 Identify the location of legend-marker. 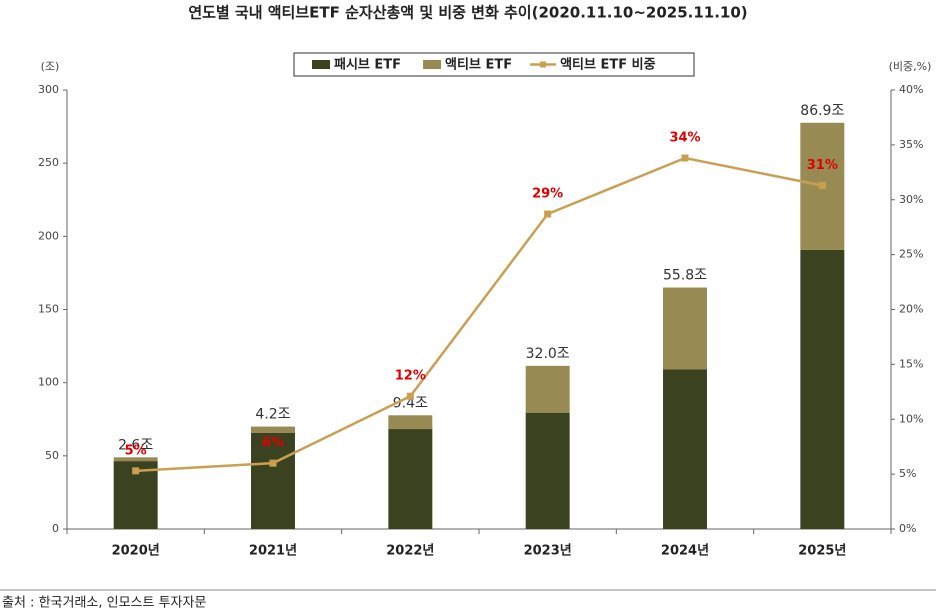
(543, 64).